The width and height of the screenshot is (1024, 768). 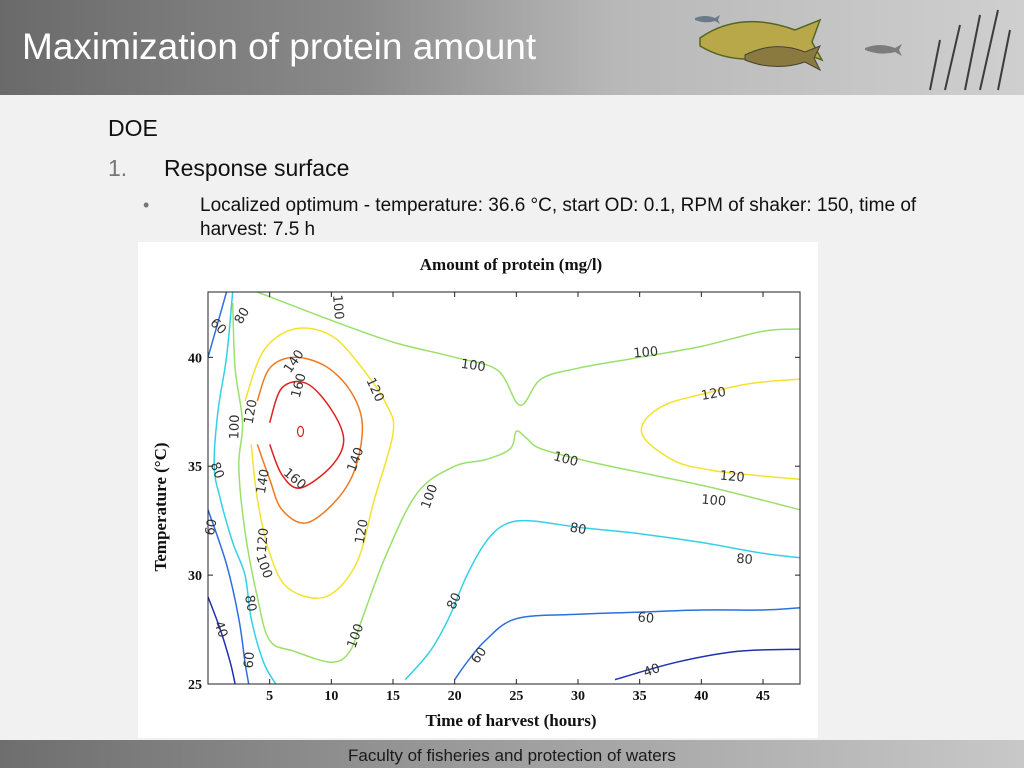 What do you see at coordinates (195, 467) in the screenshot?
I see `y-tick-label: 35` at bounding box center [195, 467].